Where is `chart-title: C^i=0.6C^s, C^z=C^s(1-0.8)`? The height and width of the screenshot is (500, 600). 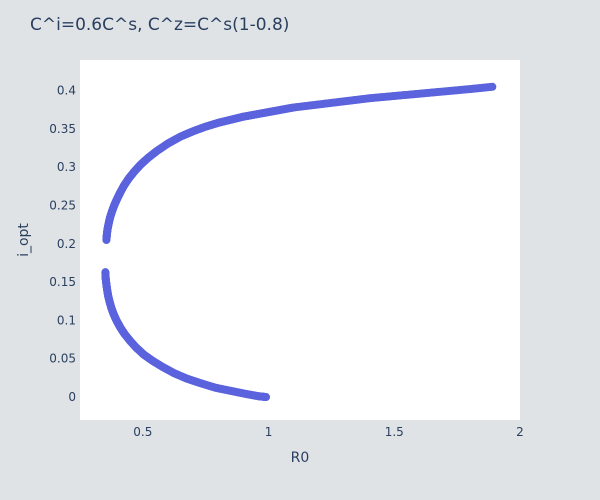 chart-title: C^i=0.6C^s, C^z=C^s(1-0.8) is located at coordinates (159, 25).